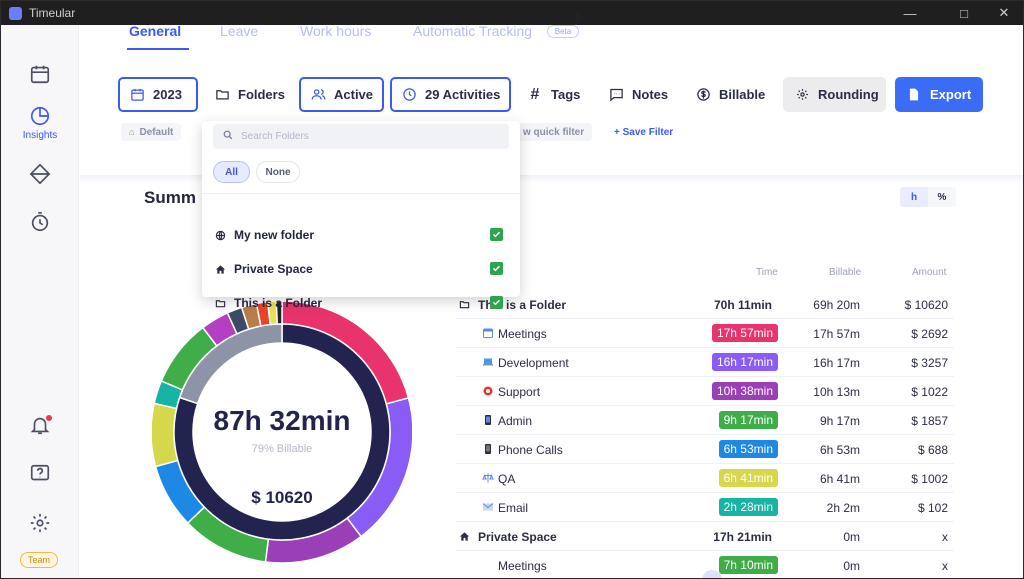  What do you see at coordinates (914, 197) in the screenshot?
I see `unit-toggle-hours: h` at bounding box center [914, 197].